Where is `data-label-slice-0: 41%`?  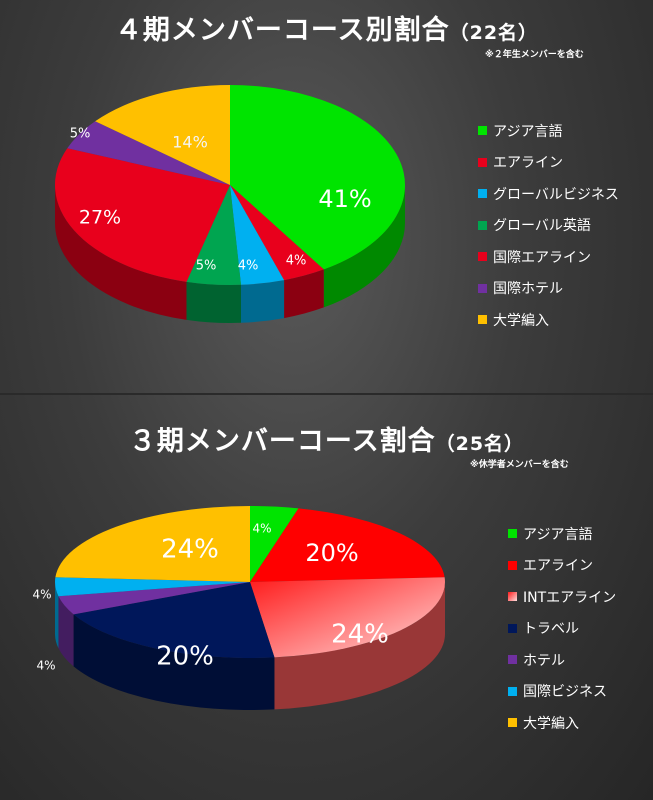 data-label-slice-0: 41% is located at coordinates (344, 199).